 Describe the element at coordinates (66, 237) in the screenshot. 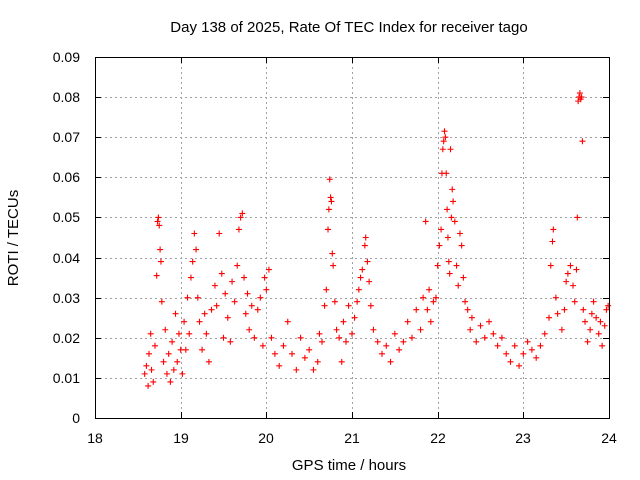

I see `y-tick-labels: 0 0.01 0.02 0.03 0.04 0.05 0.06 0.07 0.08 0.09` at that location.